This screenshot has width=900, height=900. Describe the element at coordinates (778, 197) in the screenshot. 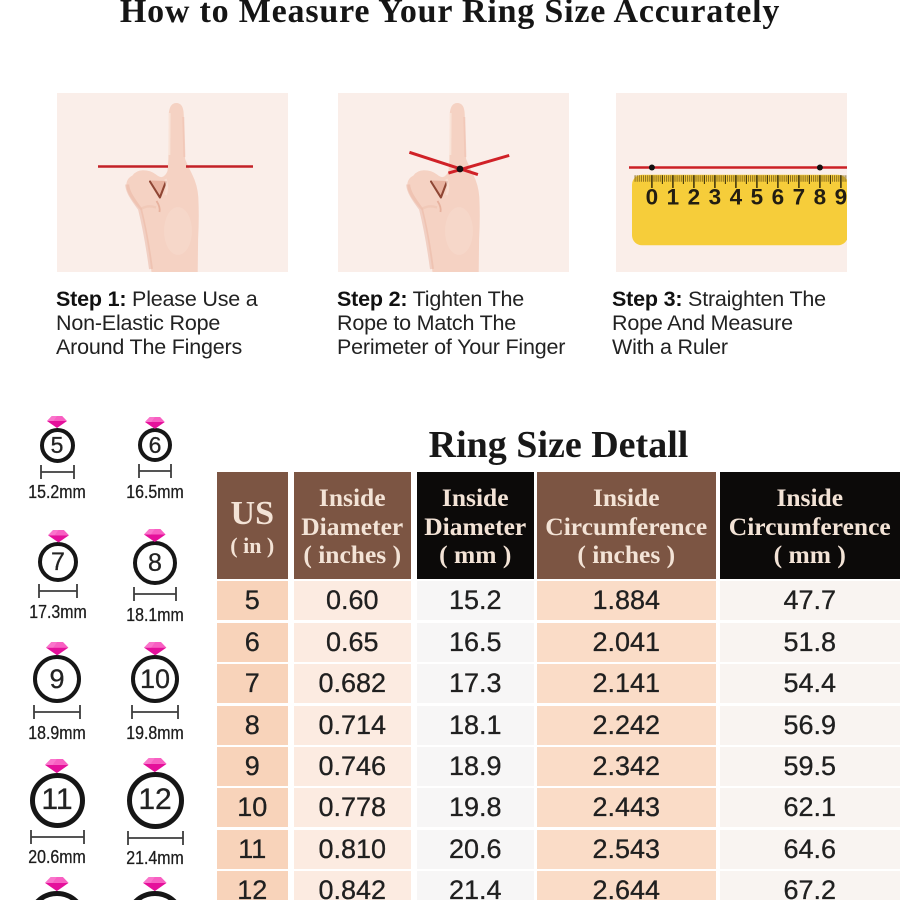

I see `svg-text: 6` at that location.